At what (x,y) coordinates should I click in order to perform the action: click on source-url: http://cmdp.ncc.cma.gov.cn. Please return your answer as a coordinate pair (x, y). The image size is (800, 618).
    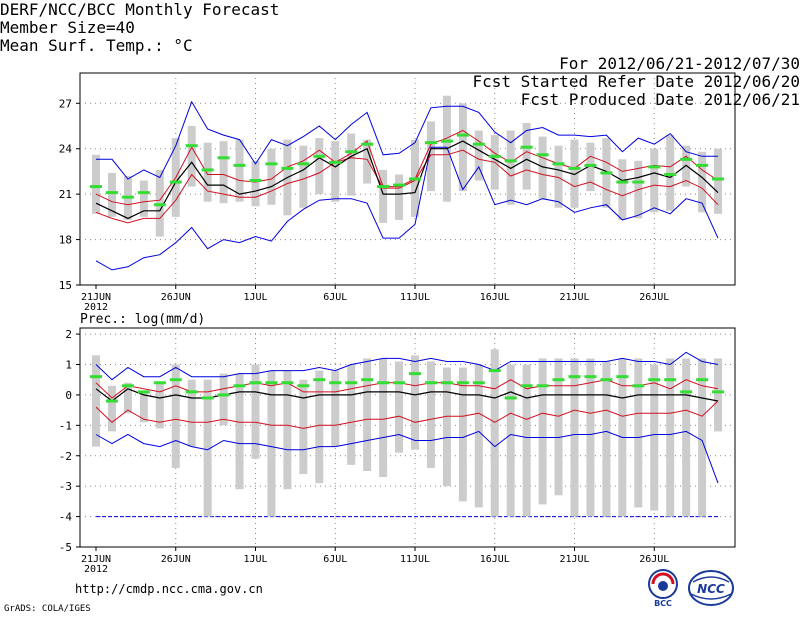
    Looking at the image, I should click on (169, 589).